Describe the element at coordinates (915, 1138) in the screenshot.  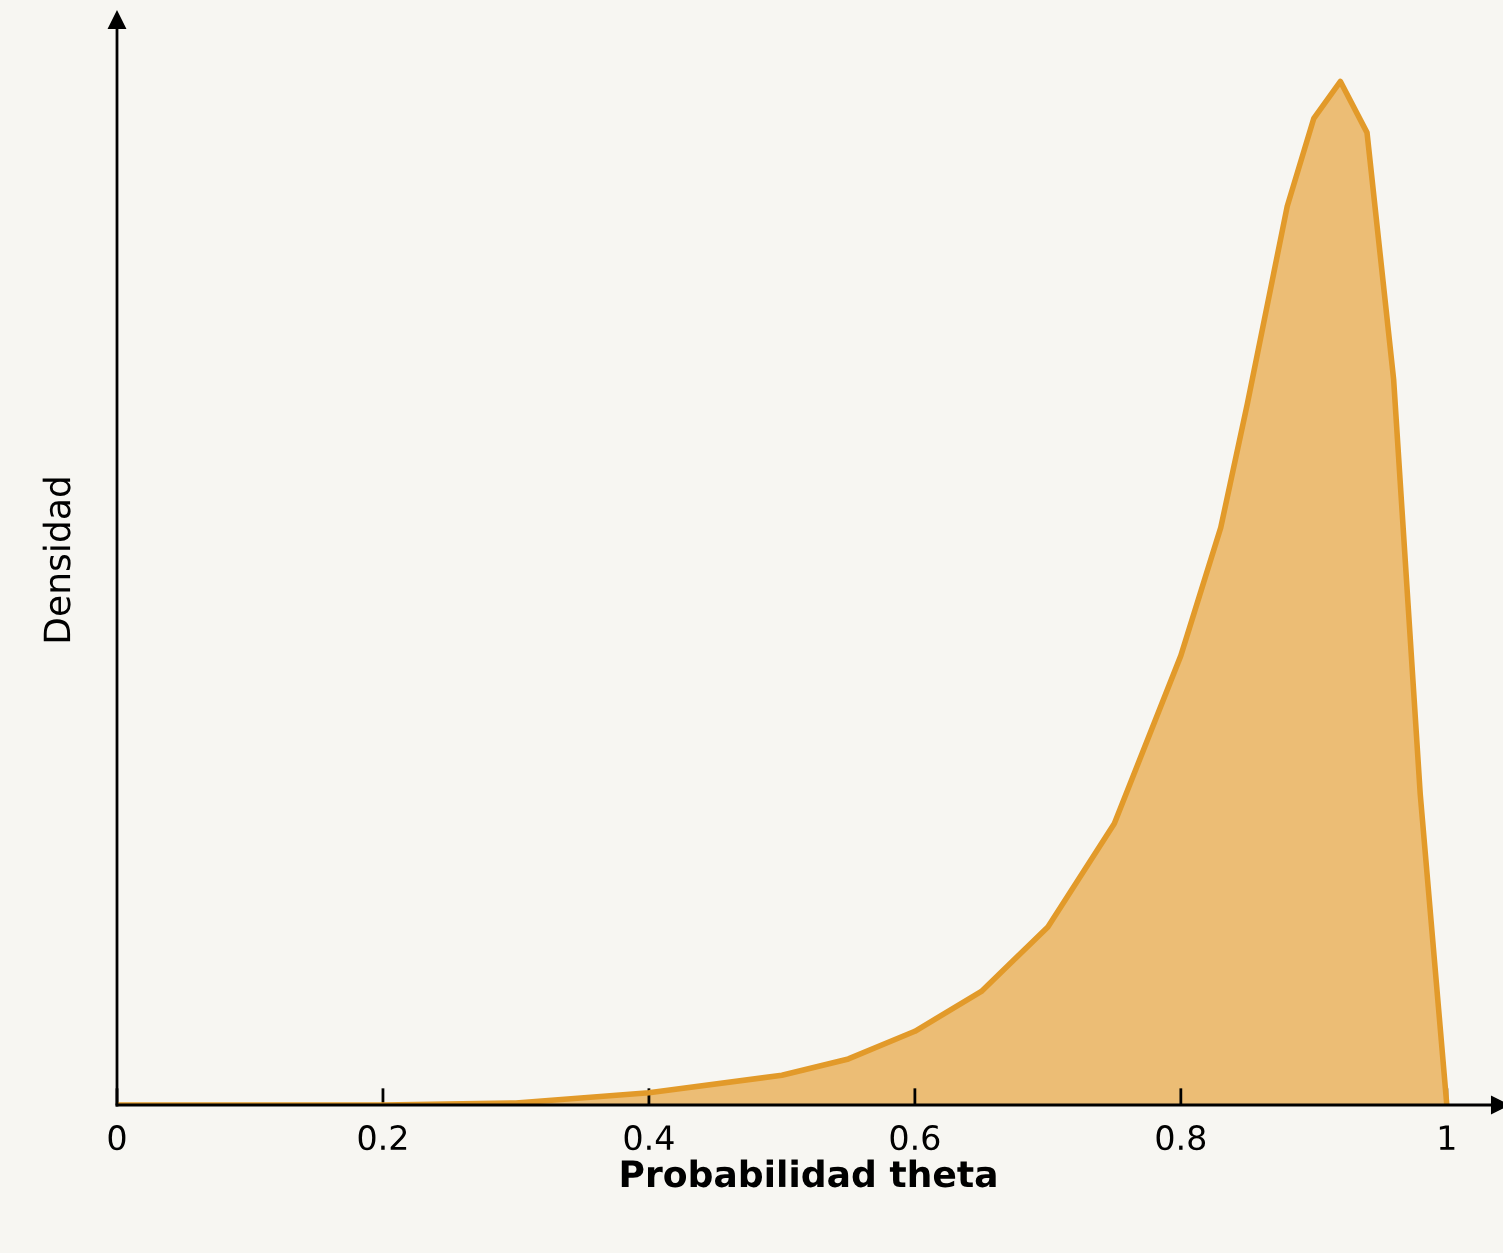
I see `x-tick-label: 0.6` at that location.